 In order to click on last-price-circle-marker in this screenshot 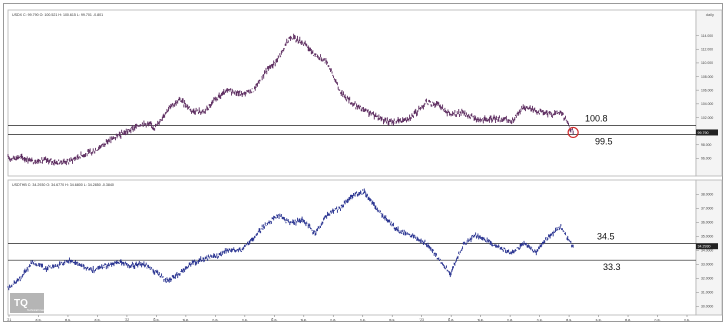, I will do `click(573, 132)`.